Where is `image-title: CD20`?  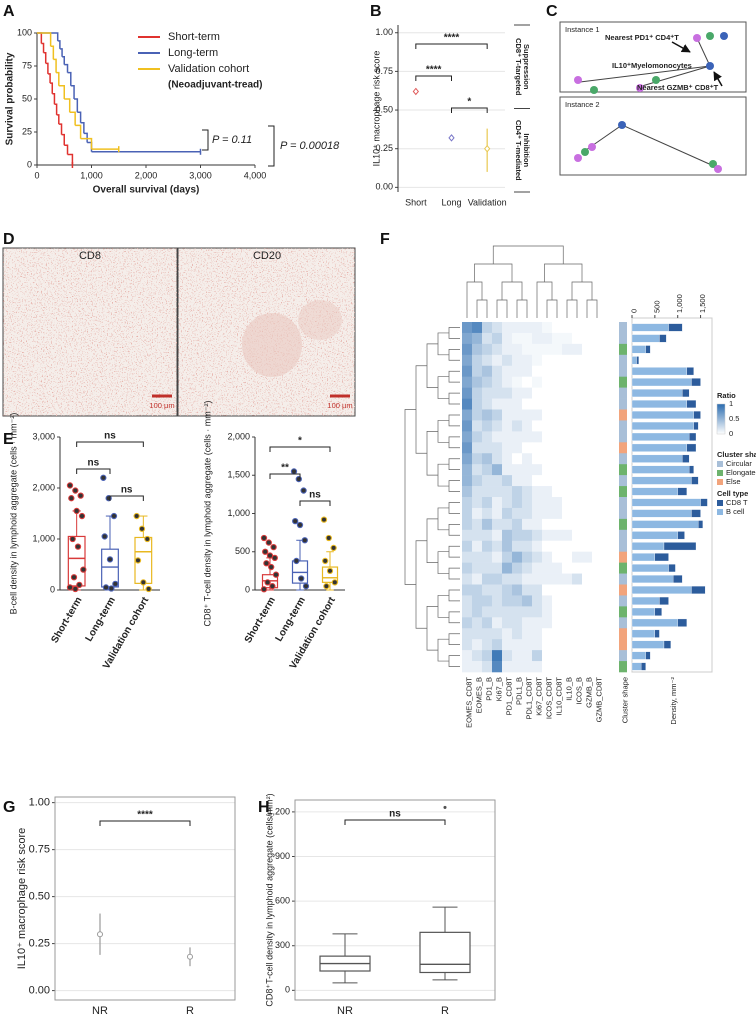 image-title: CD20 is located at coordinates (267, 256).